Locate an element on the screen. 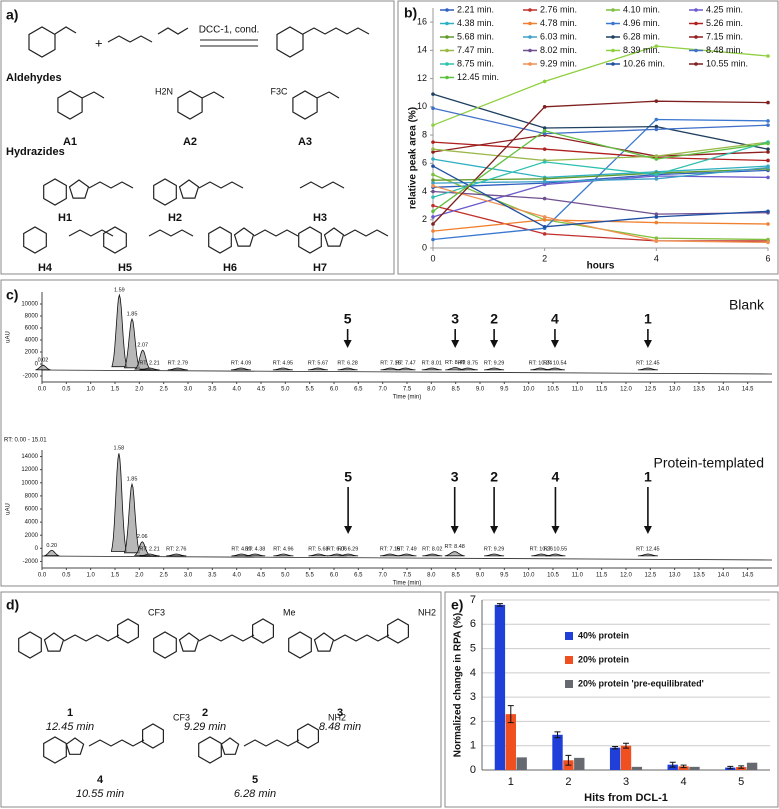 Image resolution: width=779 pixels, height=809 pixels. x-tick-label: 7.0 is located at coordinates (382, 576).